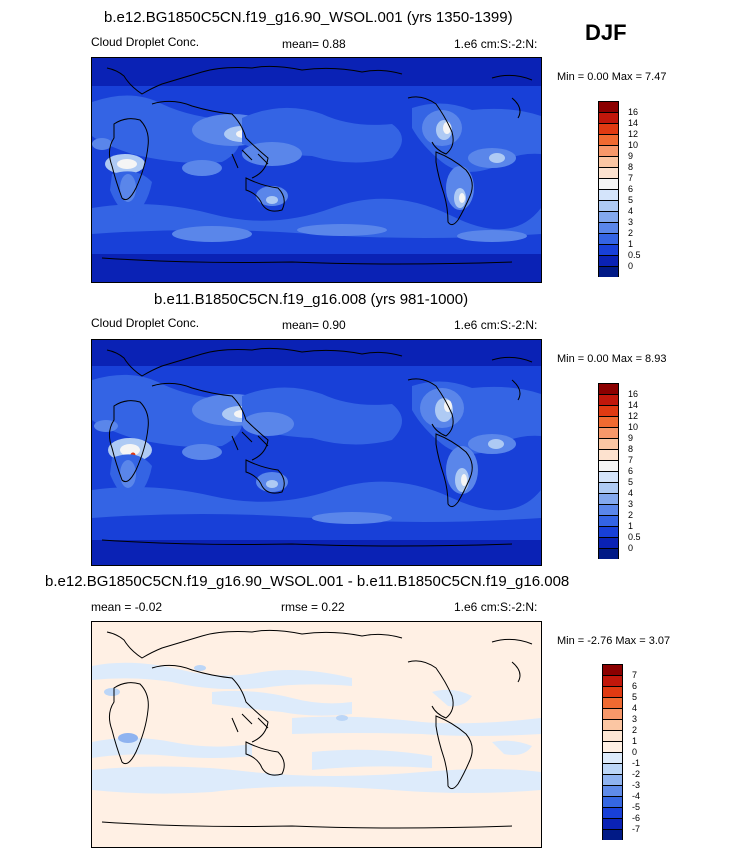 The width and height of the screenshot is (733, 852). I want to click on panel-2-colorbar-label: 16, so click(633, 394).